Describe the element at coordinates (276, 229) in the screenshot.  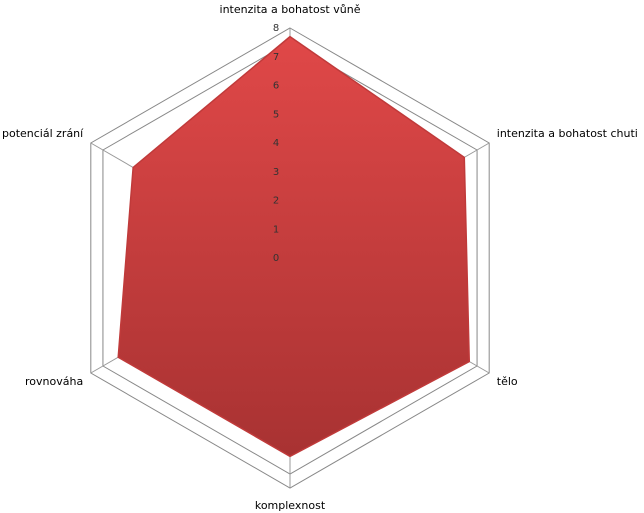
I see `tick-label: 1` at that location.